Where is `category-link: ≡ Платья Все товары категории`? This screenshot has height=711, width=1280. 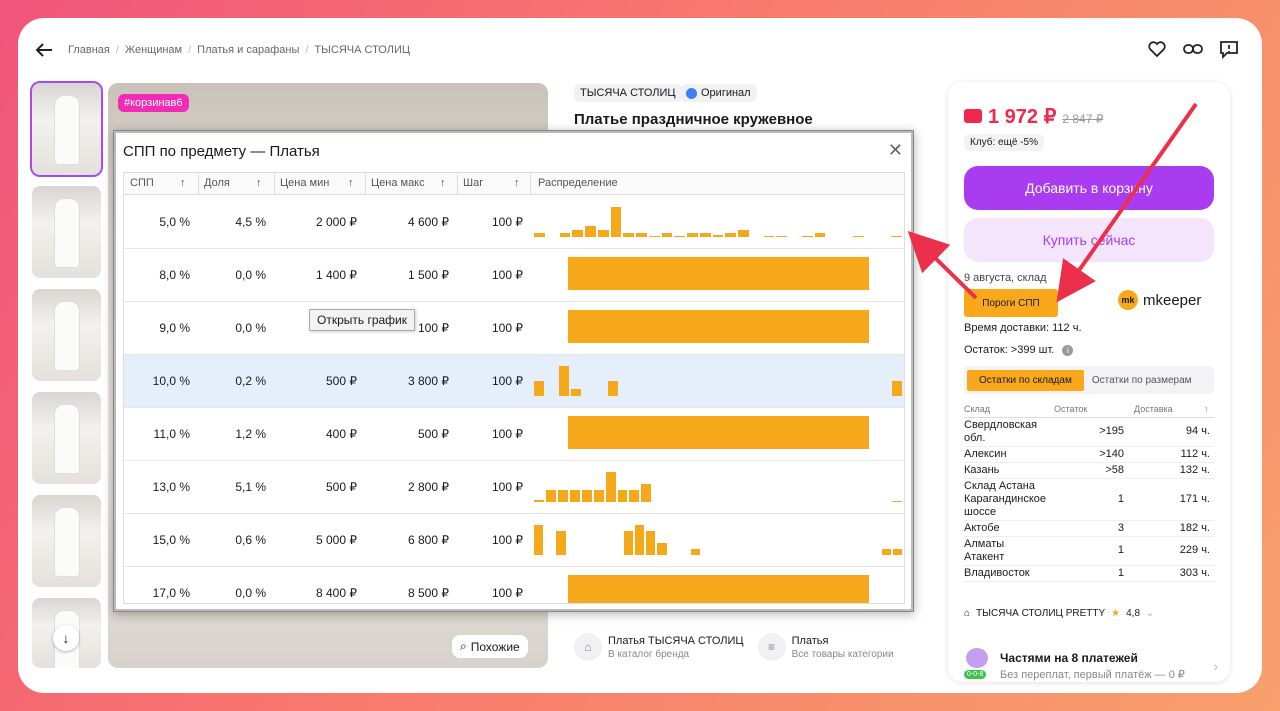
category-link: ≡ Платья Все товары категории is located at coordinates (825, 647).